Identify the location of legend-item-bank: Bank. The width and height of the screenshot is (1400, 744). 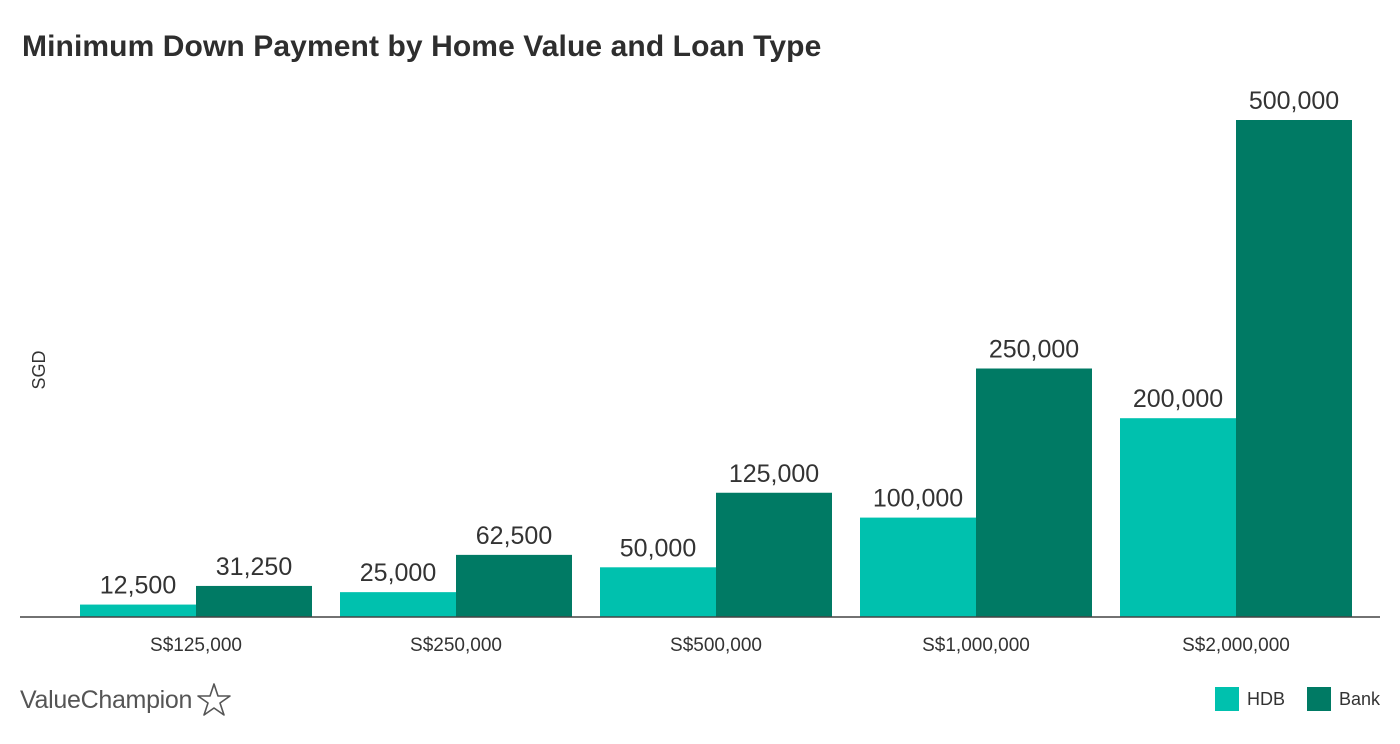
(1343, 699).